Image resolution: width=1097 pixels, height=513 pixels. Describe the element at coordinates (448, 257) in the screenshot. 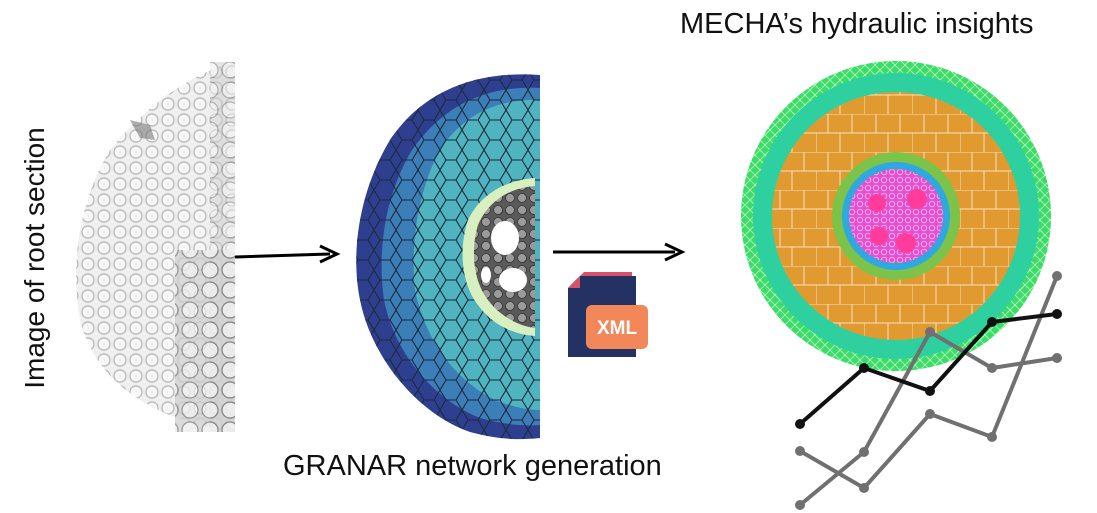

I see `granar-network-cross-section` at that location.